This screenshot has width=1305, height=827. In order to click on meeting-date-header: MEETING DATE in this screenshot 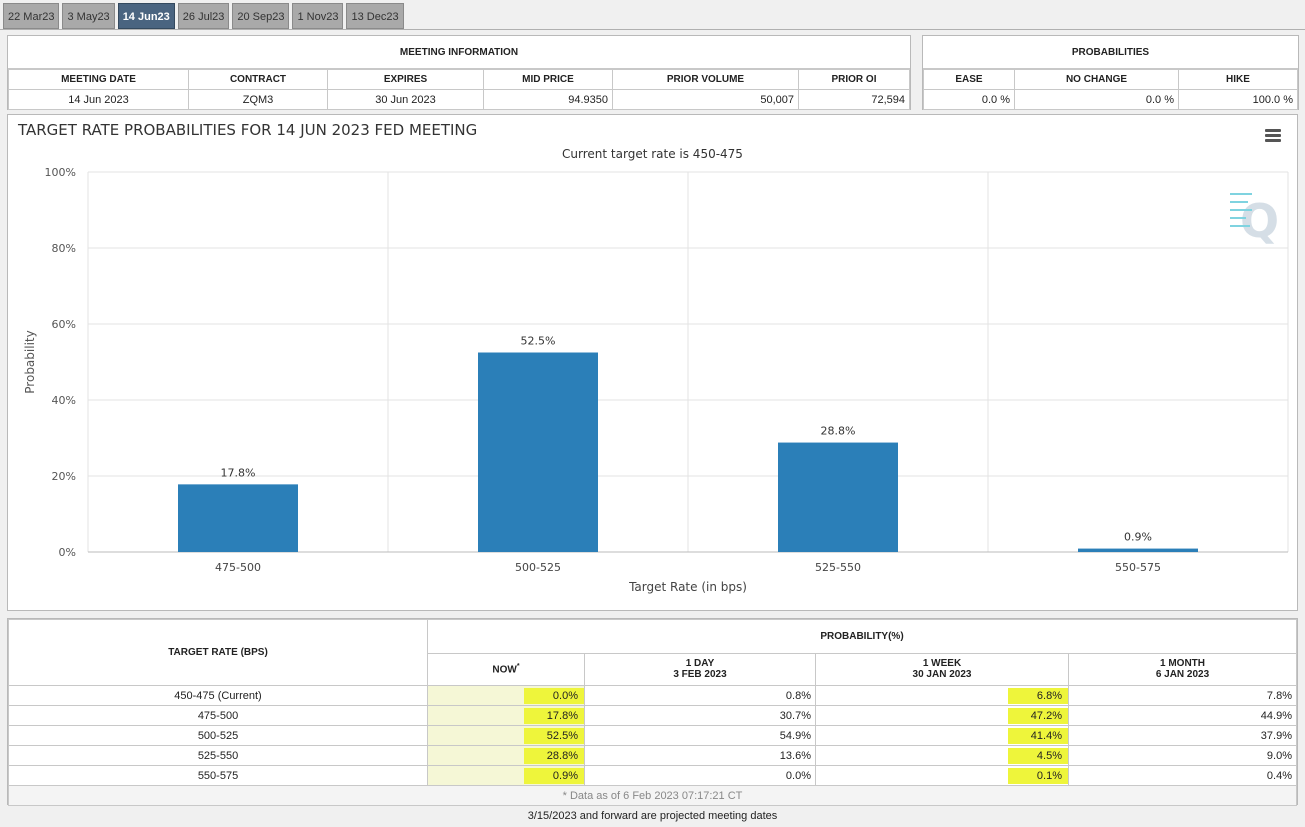, I will do `click(98, 79)`.